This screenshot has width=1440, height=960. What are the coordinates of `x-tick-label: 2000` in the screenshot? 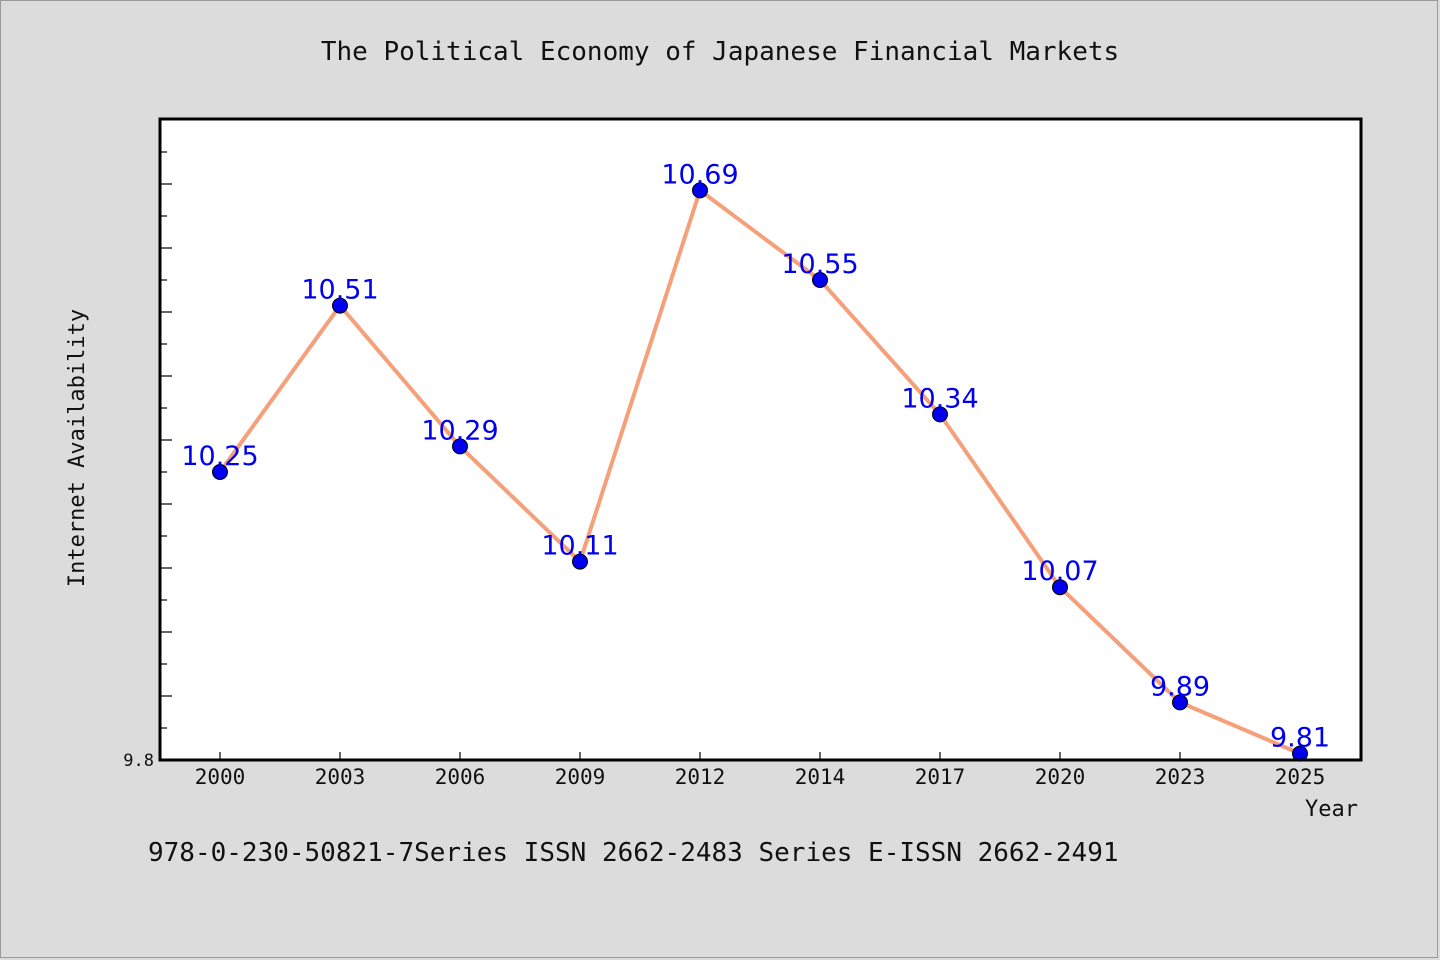 It's located at (220, 777).